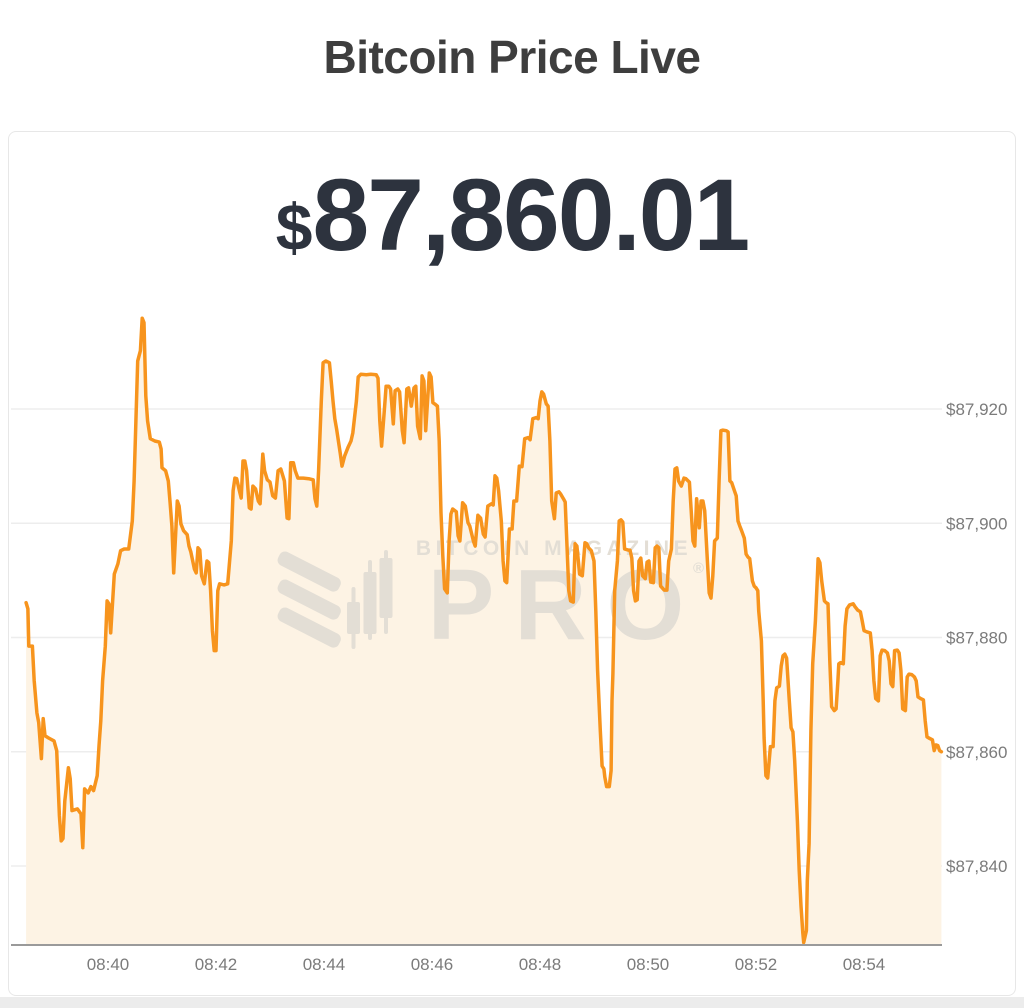 The width and height of the screenshot is (1024, 1008). Describe the element at coordinates (976, 752) in the screenshot. I see `y-axis-label: $87,860` at that location.